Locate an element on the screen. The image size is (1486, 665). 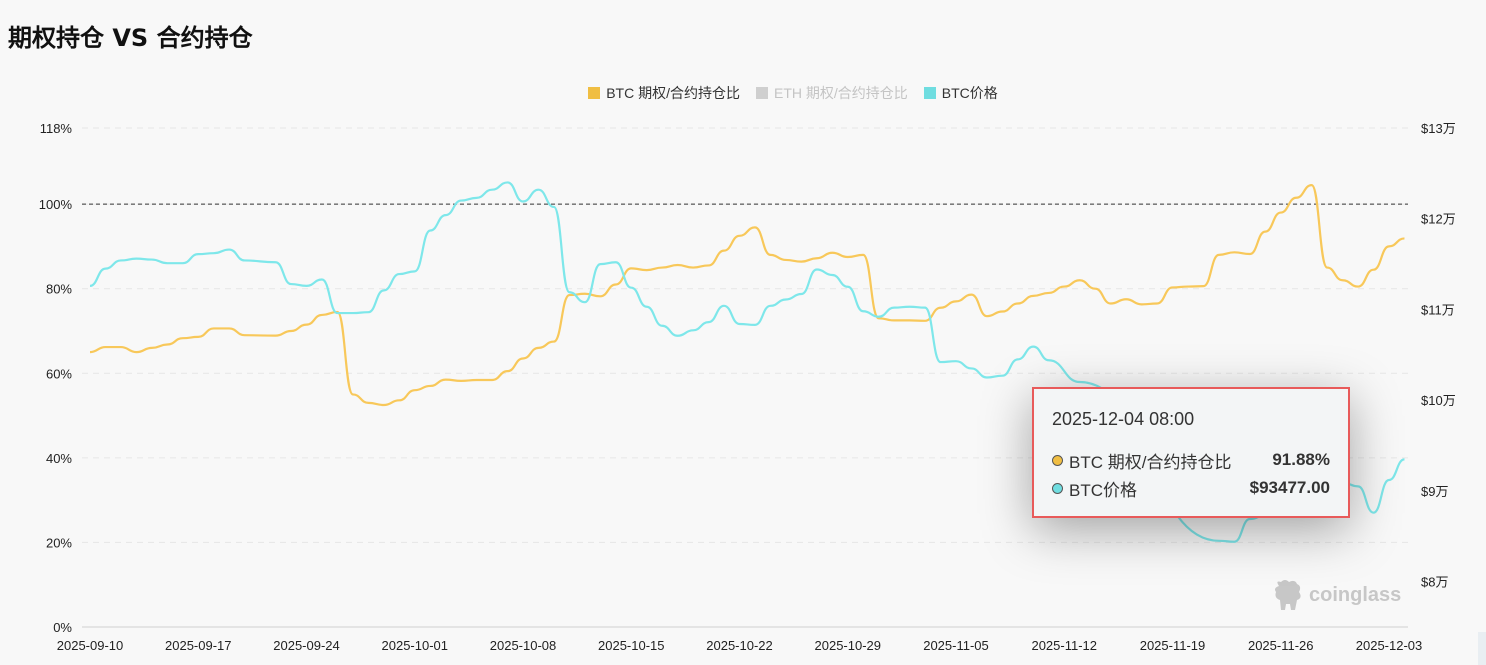
x-tick-label: 2025-10-22 is located at coordinates (739, 645).